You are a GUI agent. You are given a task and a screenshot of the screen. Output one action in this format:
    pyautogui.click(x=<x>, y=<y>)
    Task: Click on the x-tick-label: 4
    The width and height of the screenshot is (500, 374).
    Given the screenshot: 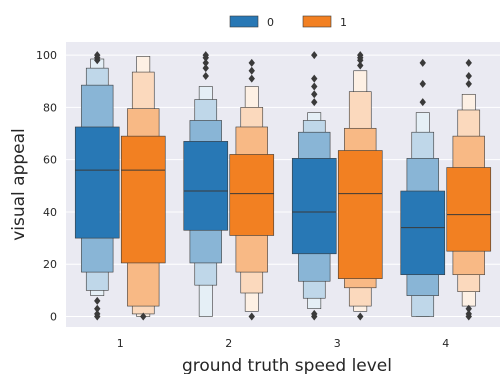 What is the action you would take?
    pyautogui.click(x=445, y=343)
    